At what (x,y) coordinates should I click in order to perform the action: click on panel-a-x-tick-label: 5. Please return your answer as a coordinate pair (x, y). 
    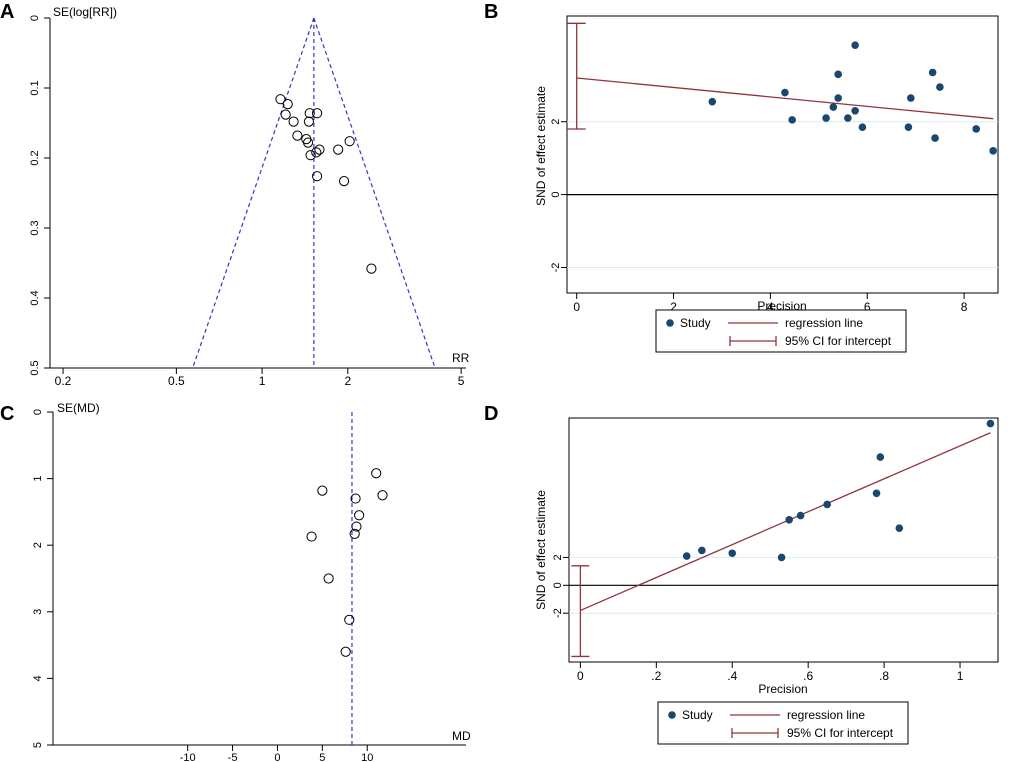
    Looking at the image, I should click on (461, 381).